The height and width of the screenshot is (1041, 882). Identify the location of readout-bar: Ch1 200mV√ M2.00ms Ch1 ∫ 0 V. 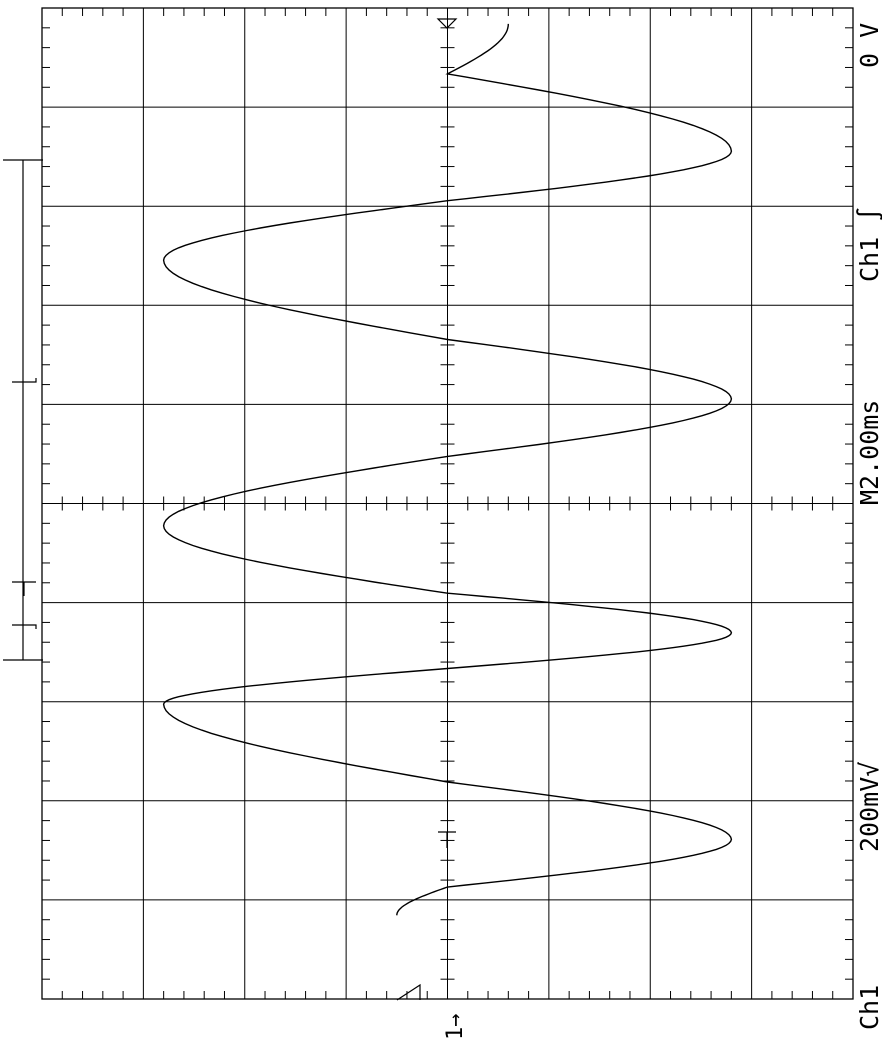
(868, 526).